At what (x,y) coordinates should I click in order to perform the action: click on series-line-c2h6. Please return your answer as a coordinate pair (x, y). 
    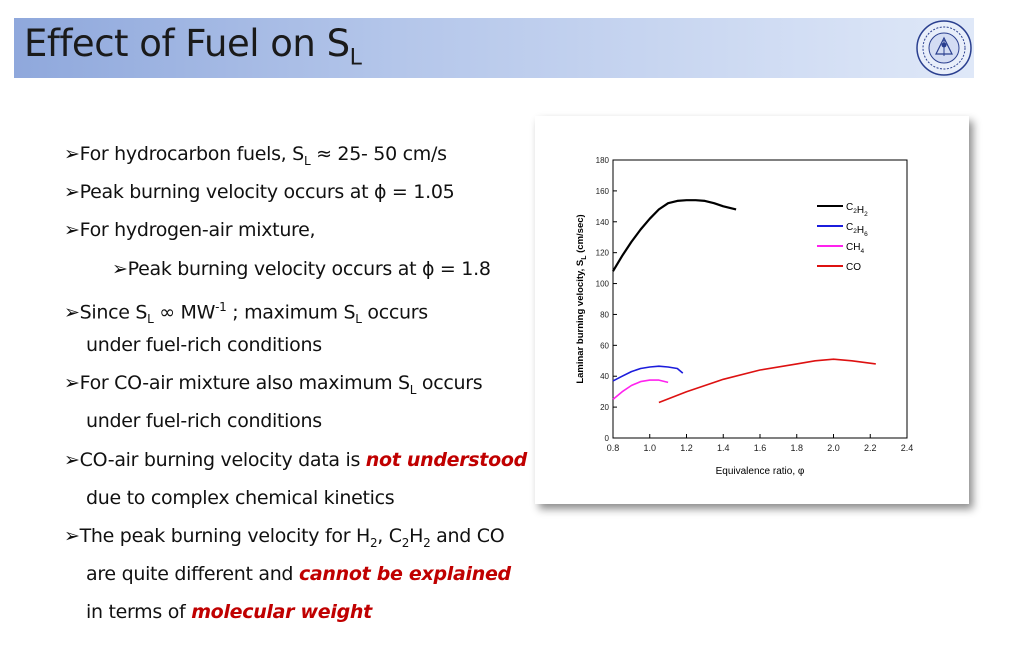
    Looking at the image, I should click on (648, 373).